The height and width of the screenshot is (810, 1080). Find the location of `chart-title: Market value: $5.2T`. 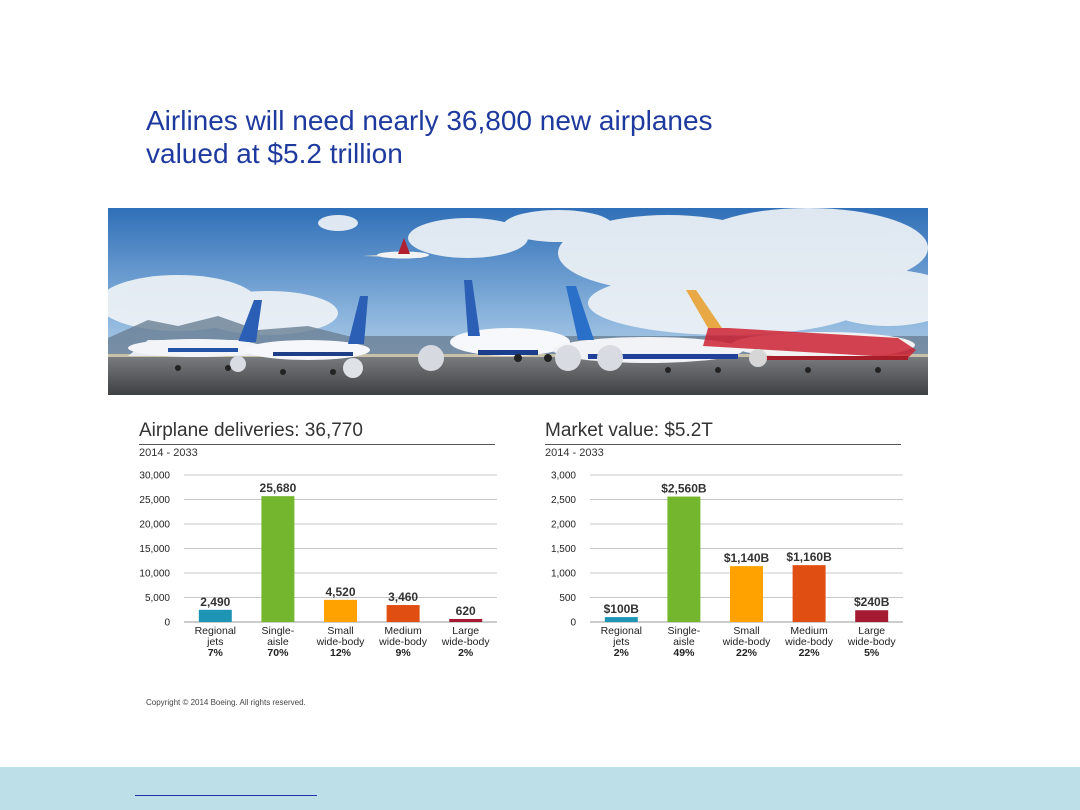

chart-title: Market value: $5.2T is located at coordinates (629, 430).